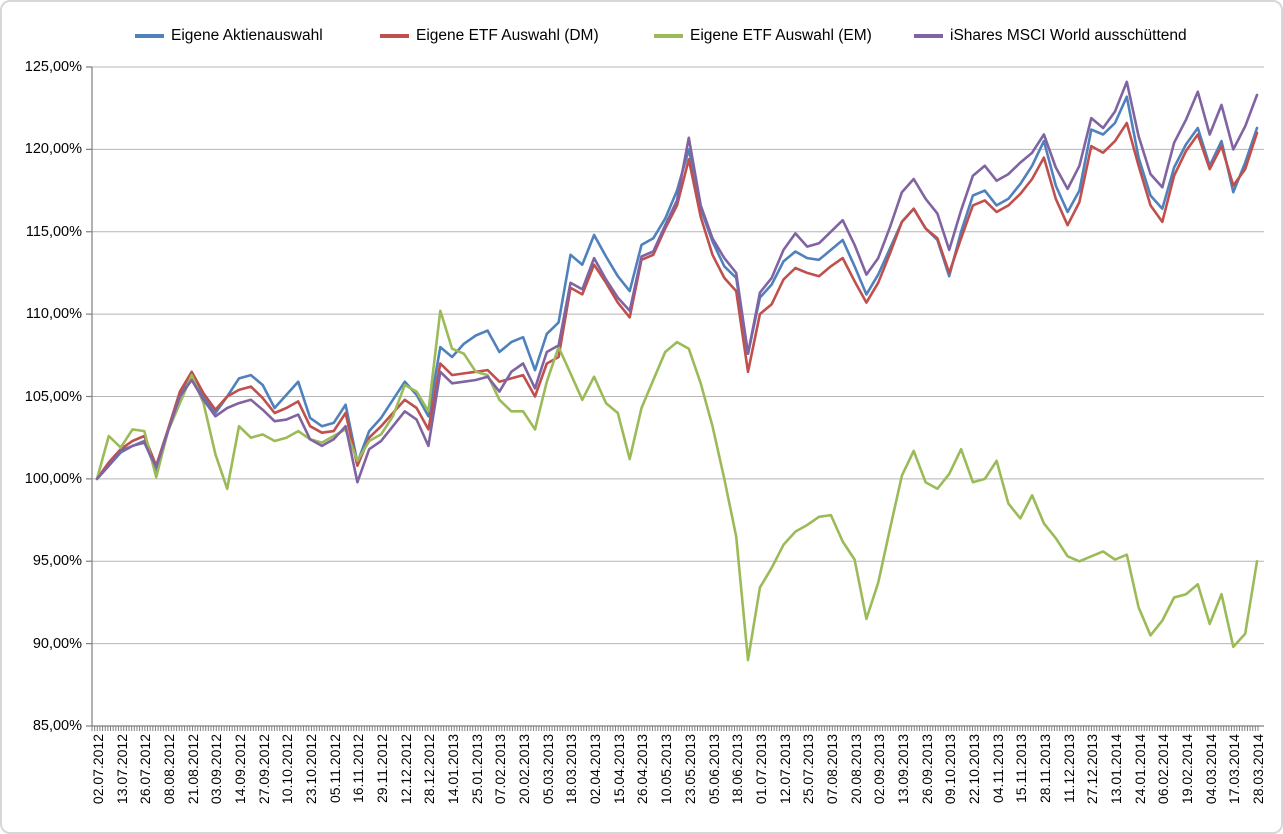 The height and width of the screenshot is (834, 1283). I want to click on x-axis-label: 01.07.2013, so click(760, 769).